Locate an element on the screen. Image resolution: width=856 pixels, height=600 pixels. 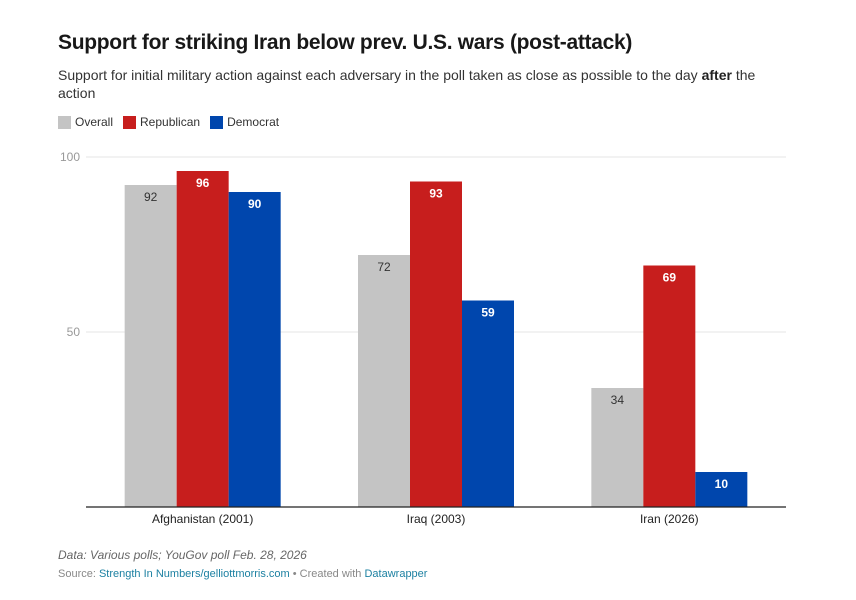
data-label: 93 is located at coordinates (436, 194).